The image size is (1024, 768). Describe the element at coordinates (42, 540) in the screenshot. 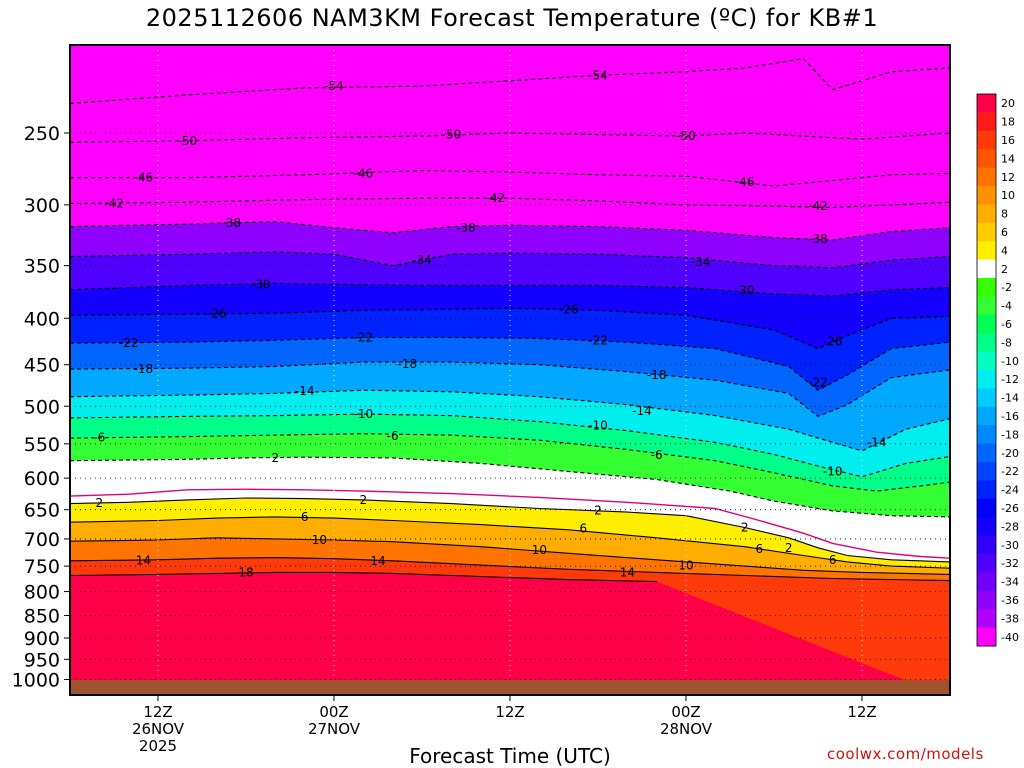

I see `y-tick-label: 700` at that location.